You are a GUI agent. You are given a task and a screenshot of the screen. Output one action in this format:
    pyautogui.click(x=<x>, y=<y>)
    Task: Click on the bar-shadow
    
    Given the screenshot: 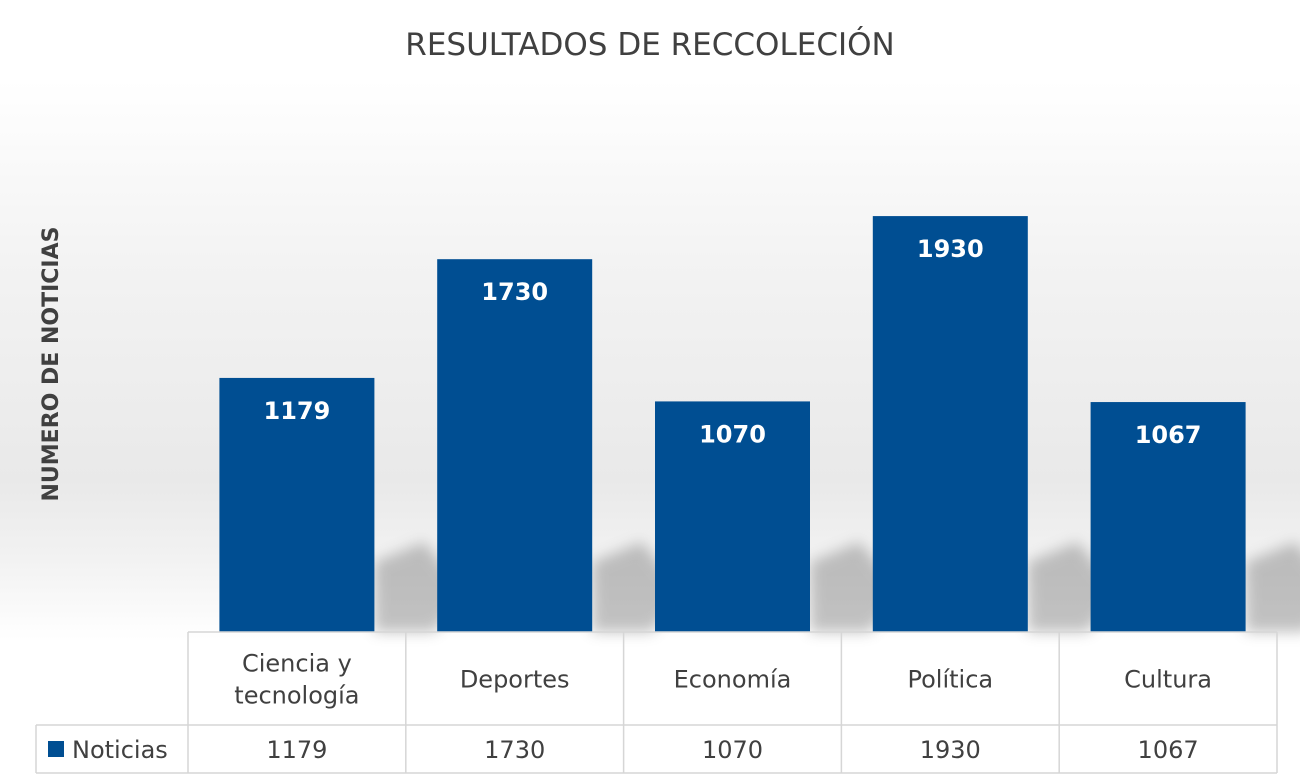 What is the action you would take?
    pyautogui.click(x=1272, y=587)
    